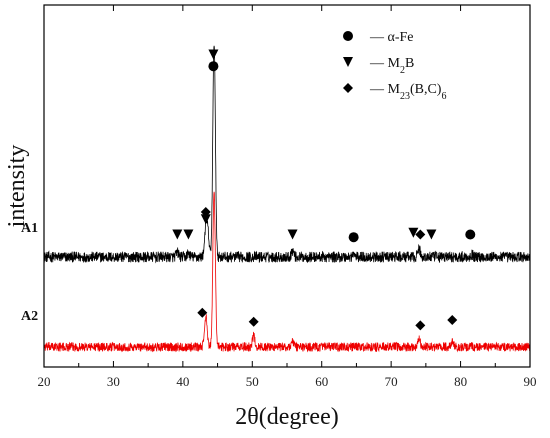 Image resolution: width=550 pixels, height=438 pixels. What do you see at coordinates (407, 92) in the screenshot?
I see `legend-label: — M23(B,C)6` at bounding box center [407, 92].